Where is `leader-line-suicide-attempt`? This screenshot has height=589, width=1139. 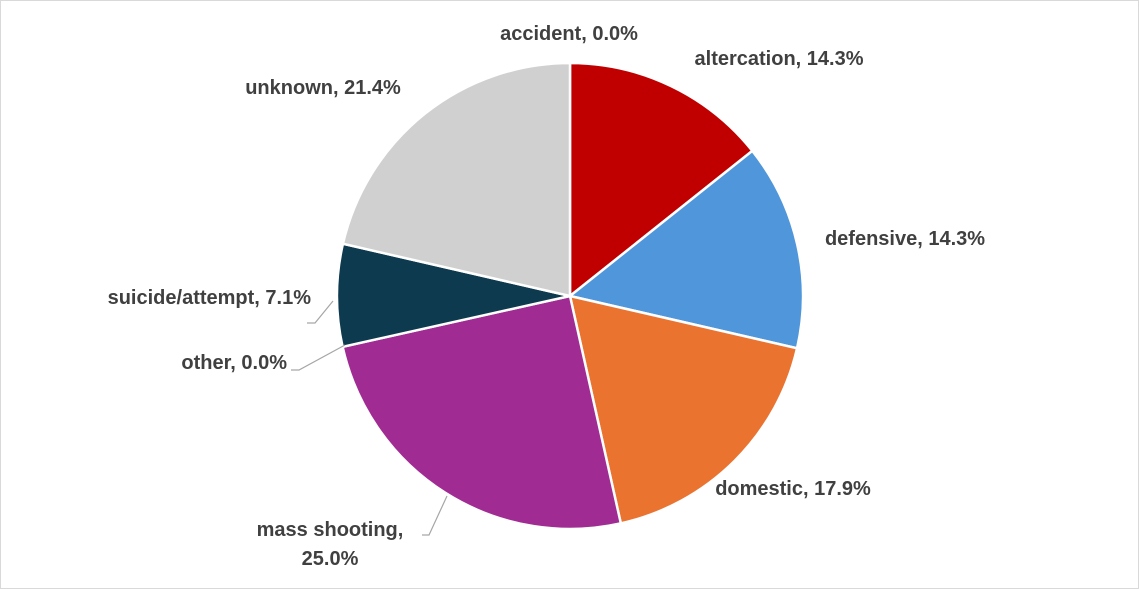
leader-line-suicide-attempt is located at coordinates (320, 312).